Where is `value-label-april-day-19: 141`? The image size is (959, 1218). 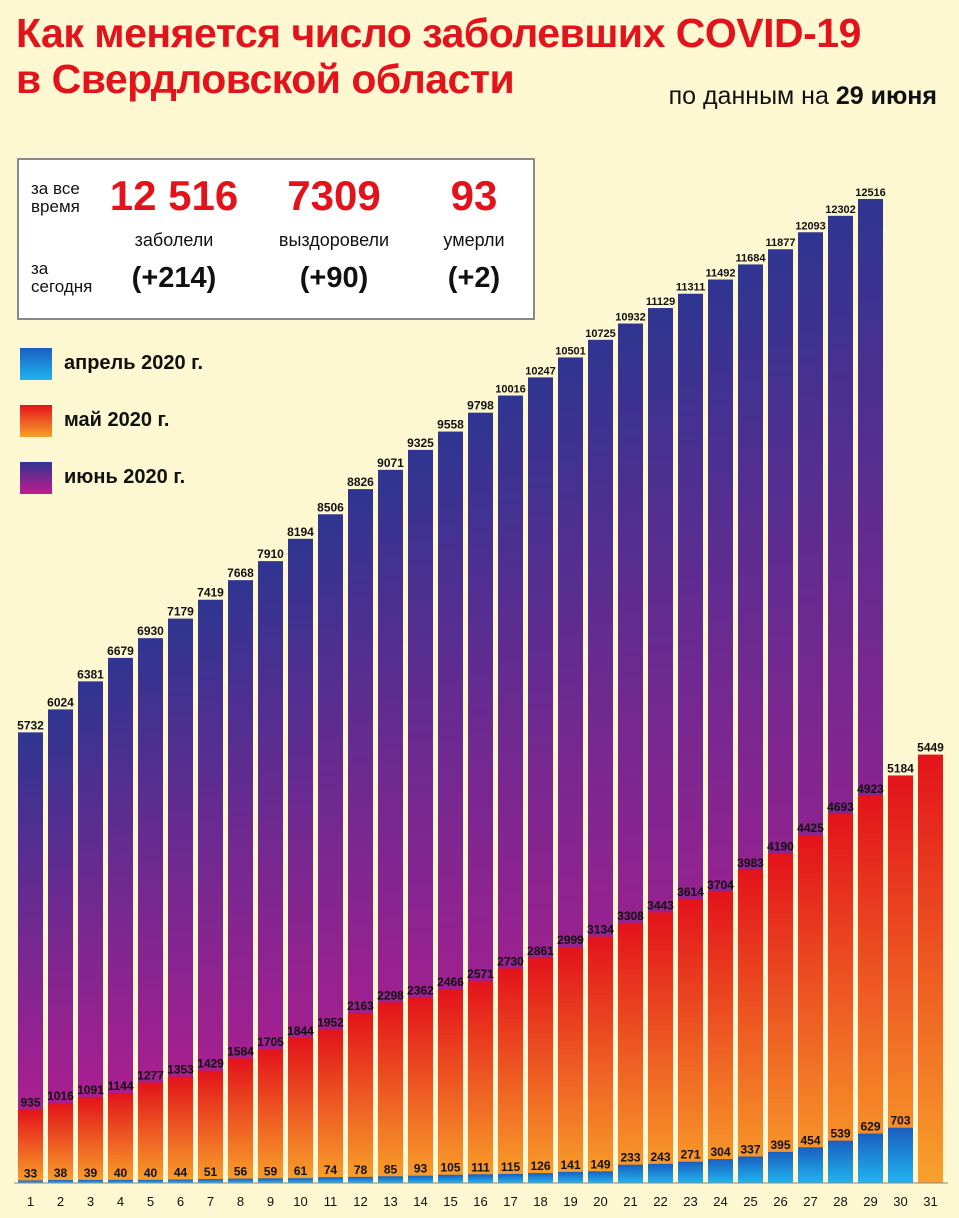
value-label-april-day-19: 141 is located at coordinates (570, 1165).